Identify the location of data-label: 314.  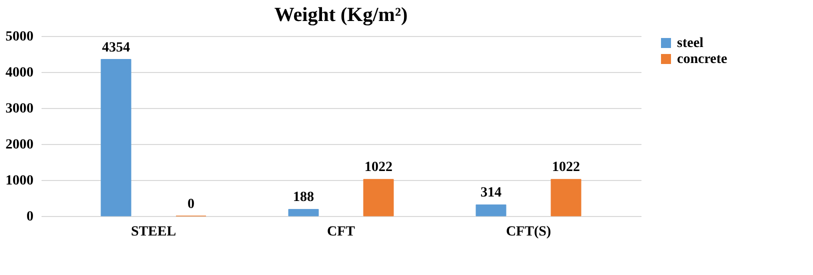
(491, 193).